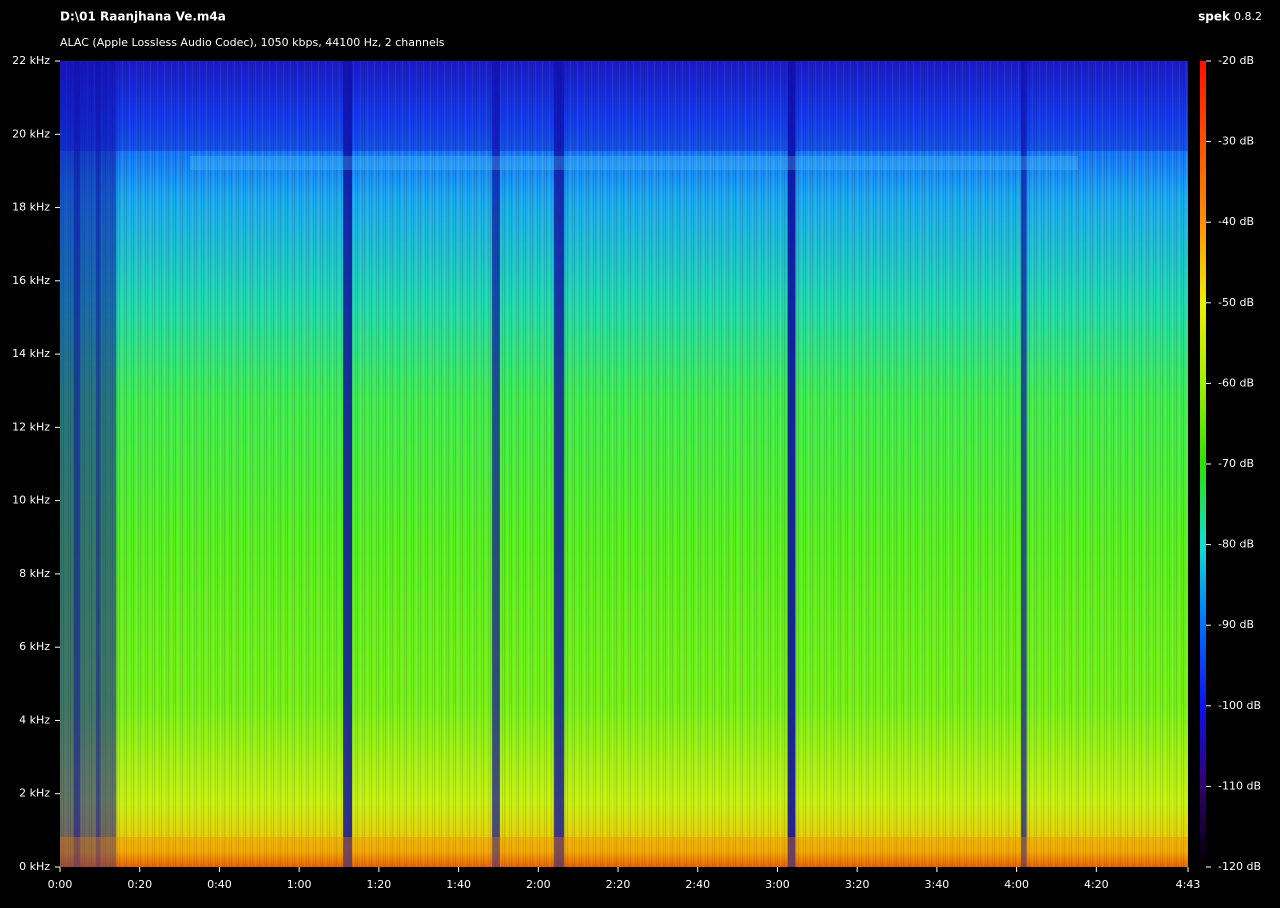 Image resolution: width=1280 pixels, height=908 pixels. What do you see at coordinates (777, 884) in the screenshot?
I see `x-tick-label: 3:00` at bounding box center [777, 884].